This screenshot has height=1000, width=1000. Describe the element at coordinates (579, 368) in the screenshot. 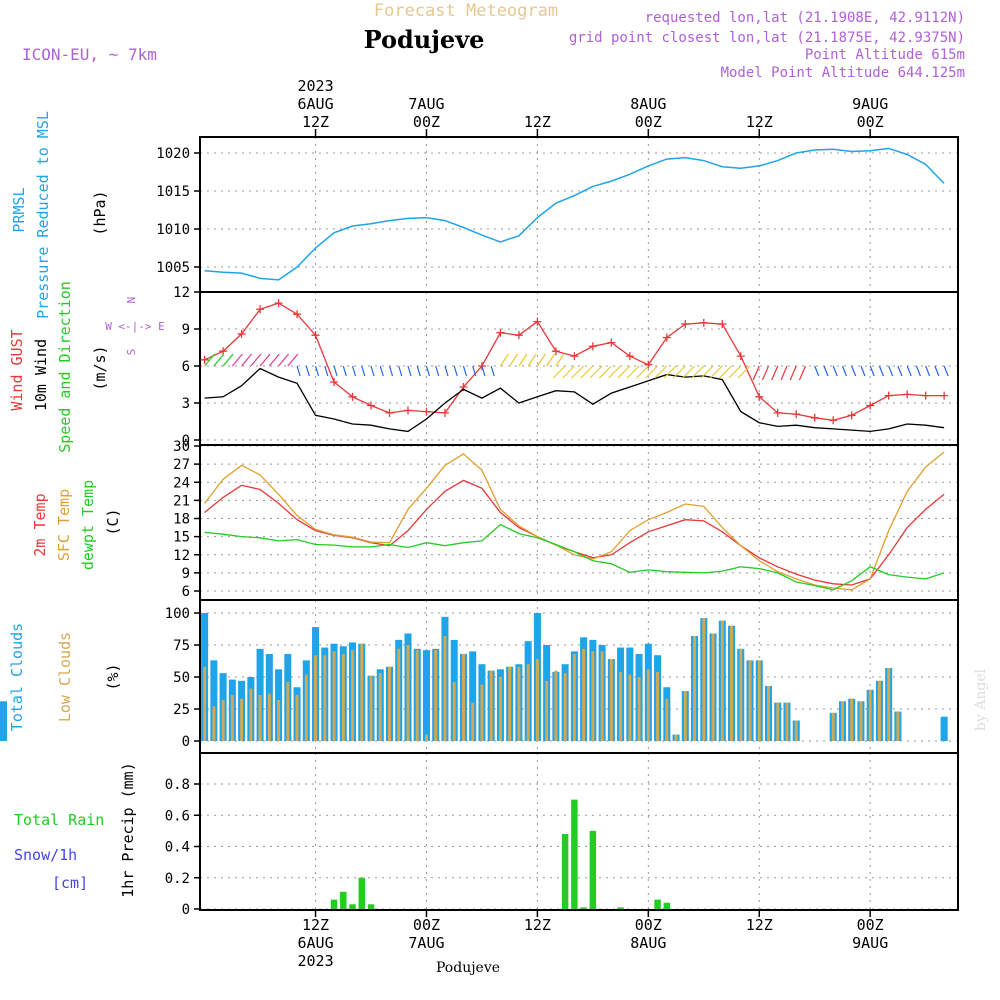

I see `panel-frame` at that location.